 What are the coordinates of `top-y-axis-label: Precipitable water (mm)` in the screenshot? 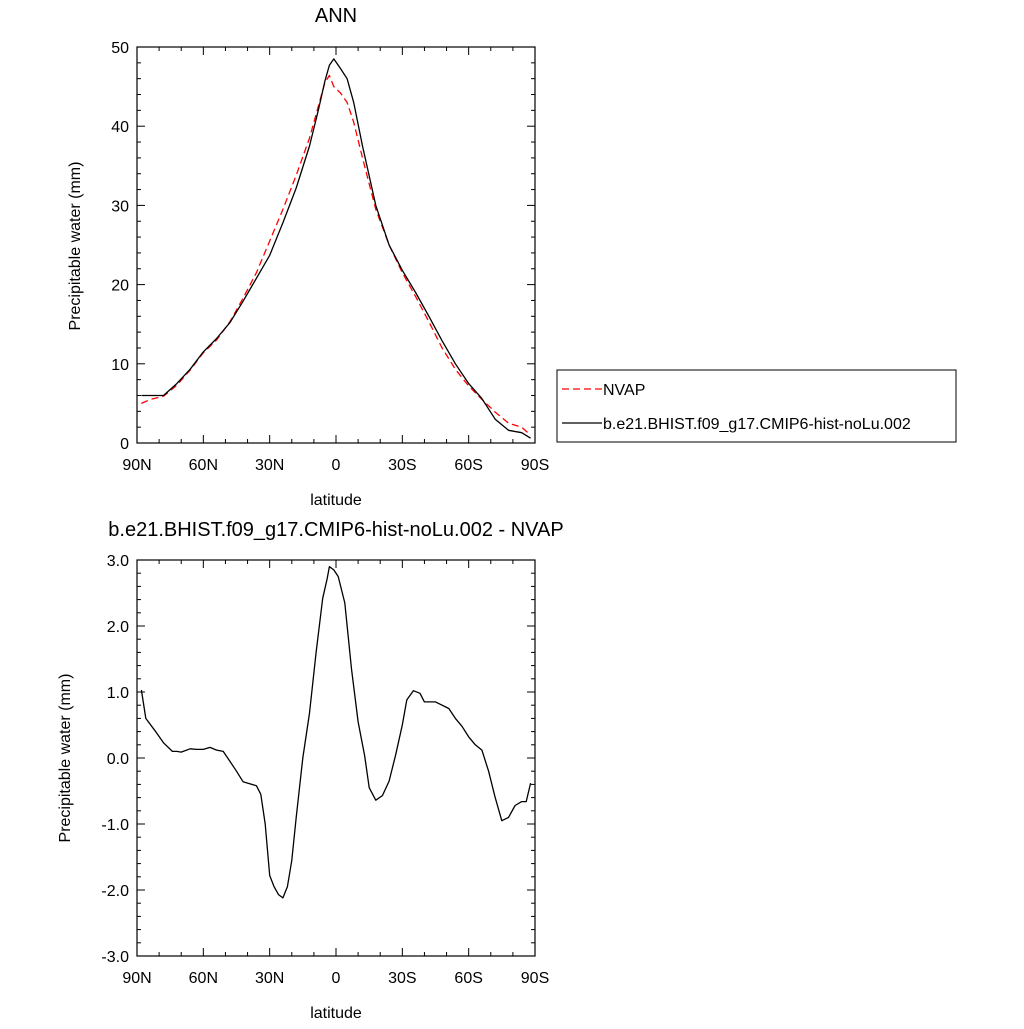 It's located at (75, 246).